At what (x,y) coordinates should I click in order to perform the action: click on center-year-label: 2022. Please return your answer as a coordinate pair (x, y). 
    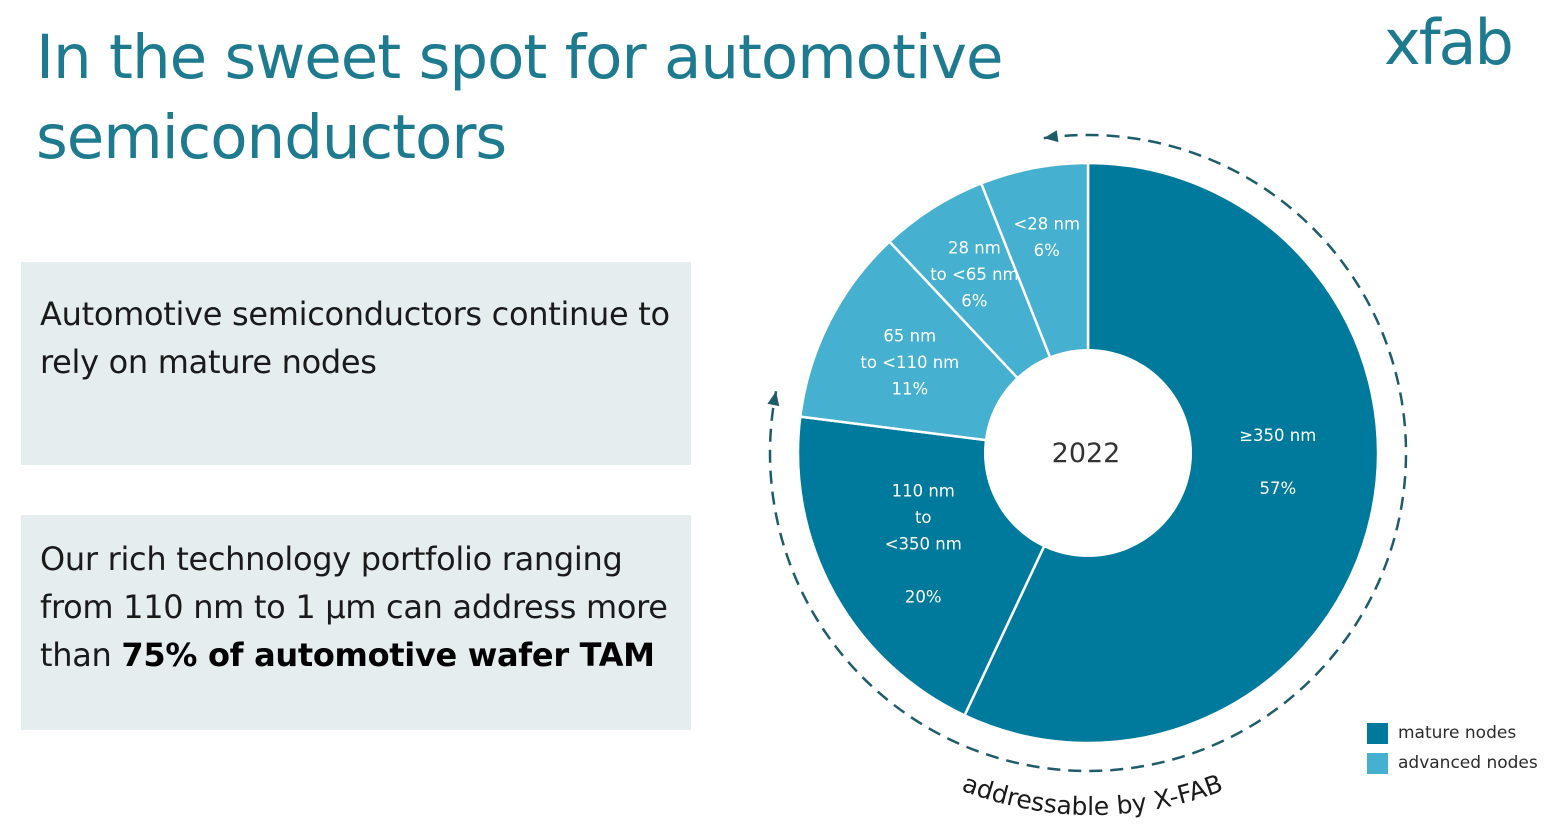
    Looking at the image, I should click on (1086, 453).